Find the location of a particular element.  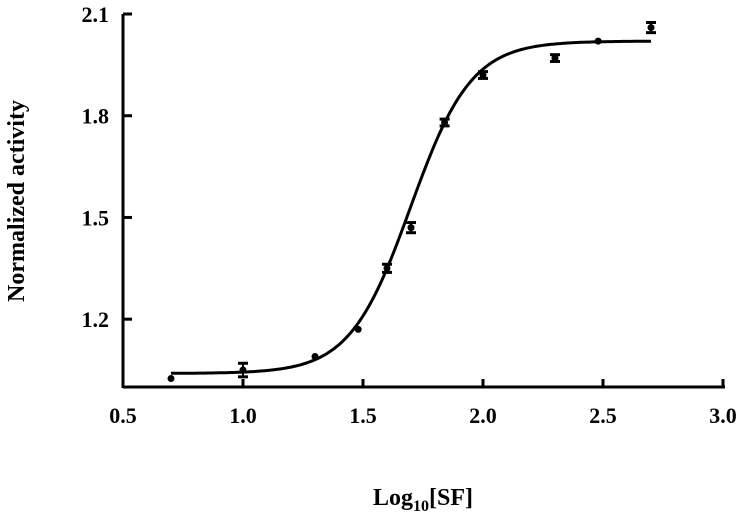

x-tick-label: 0.5 is located at coordinates (123, 415).